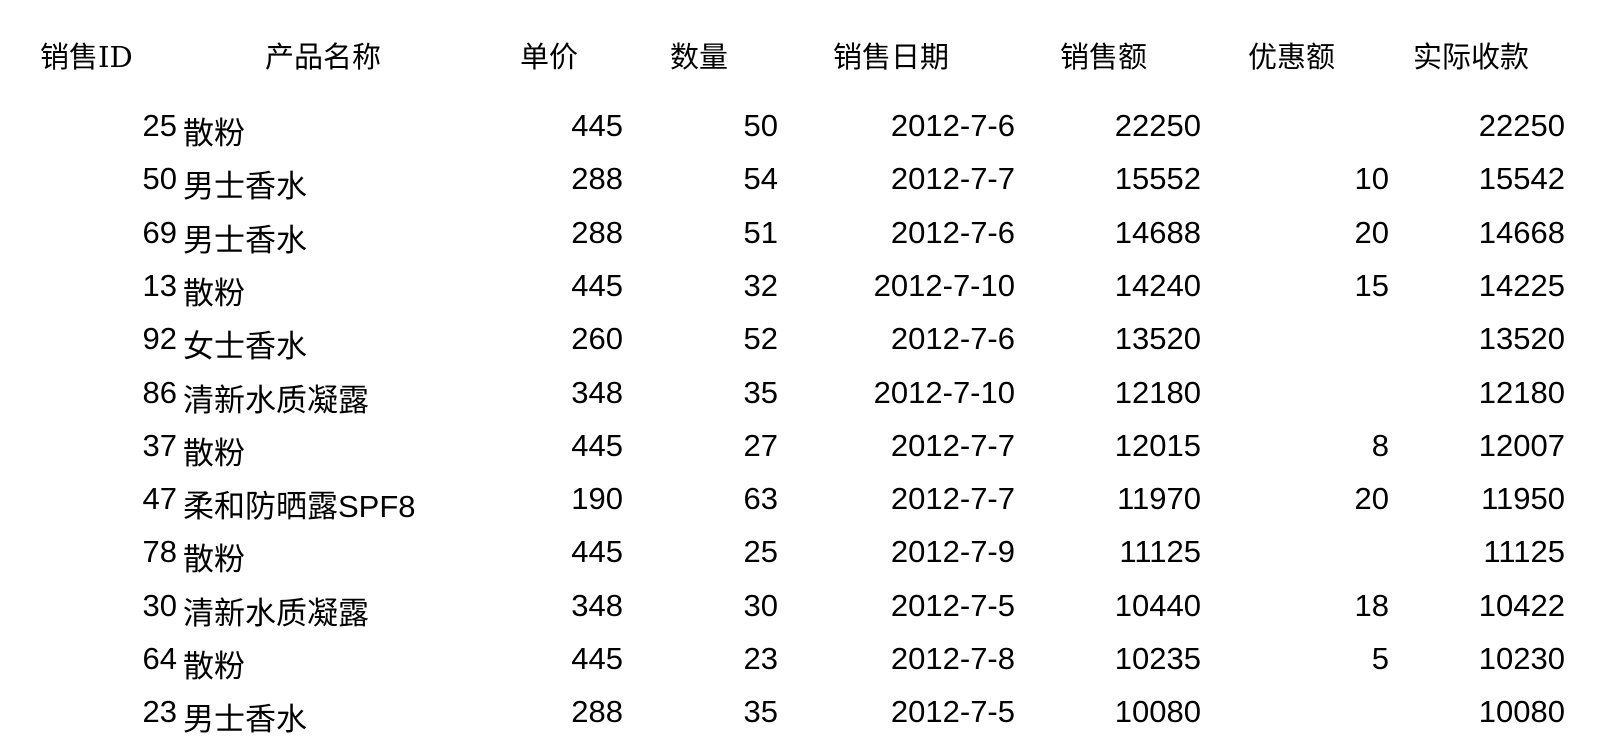 The image size is (1600, 742). What do you see at coordinates (245, 347) in the screenshot?
I see `product-name-cell: 女士香水` at bounding box center [245, 347].